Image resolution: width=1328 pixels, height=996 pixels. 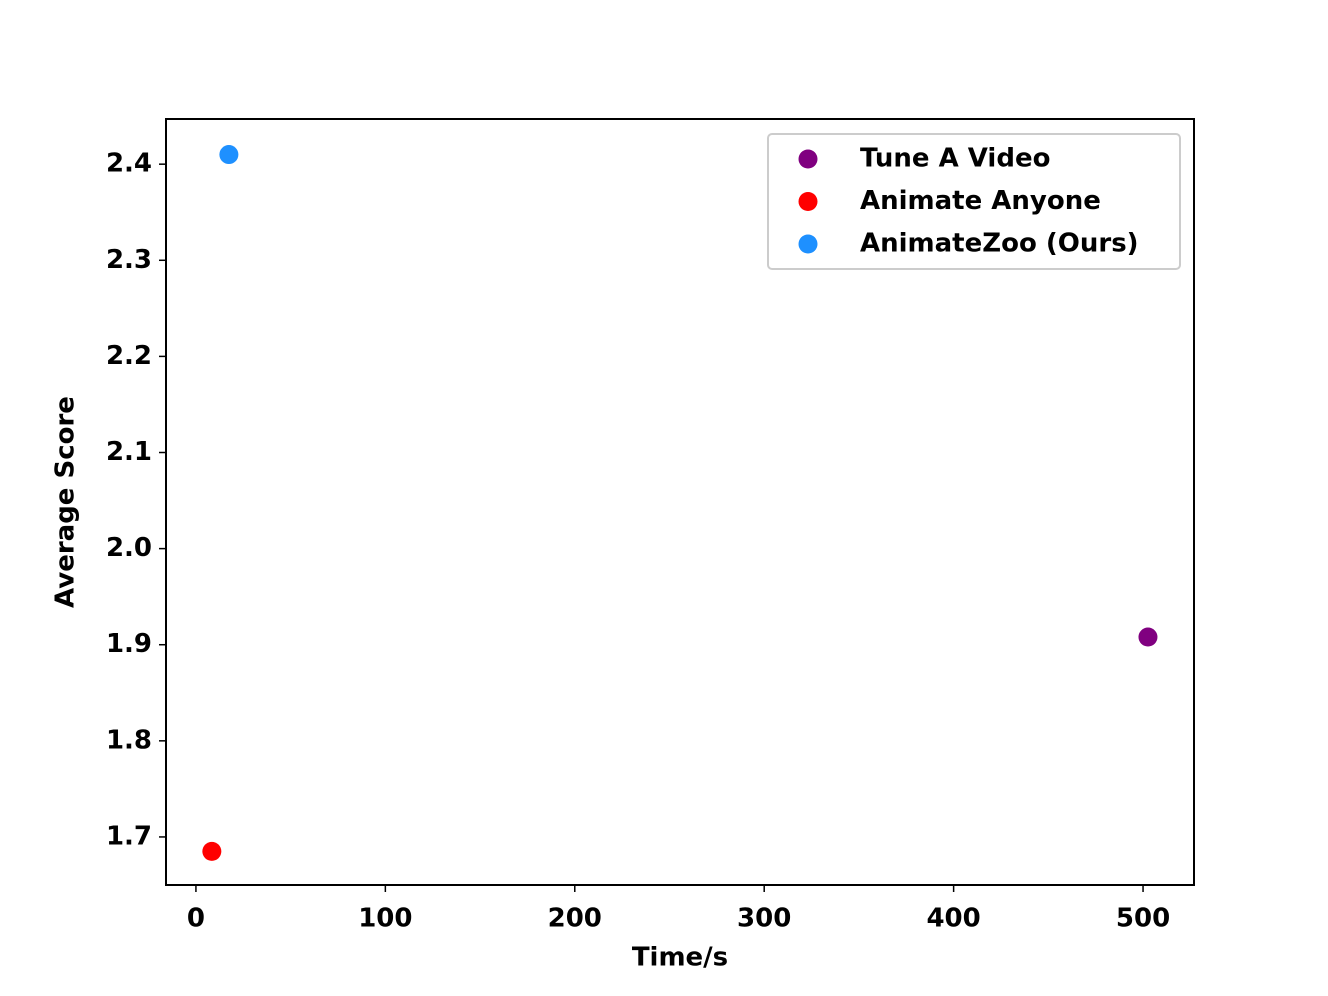 What do you see at coordinates (129, 356) in the screenshot?
I see `y-tick-label: 2.2` at bounding box center [129, 356].